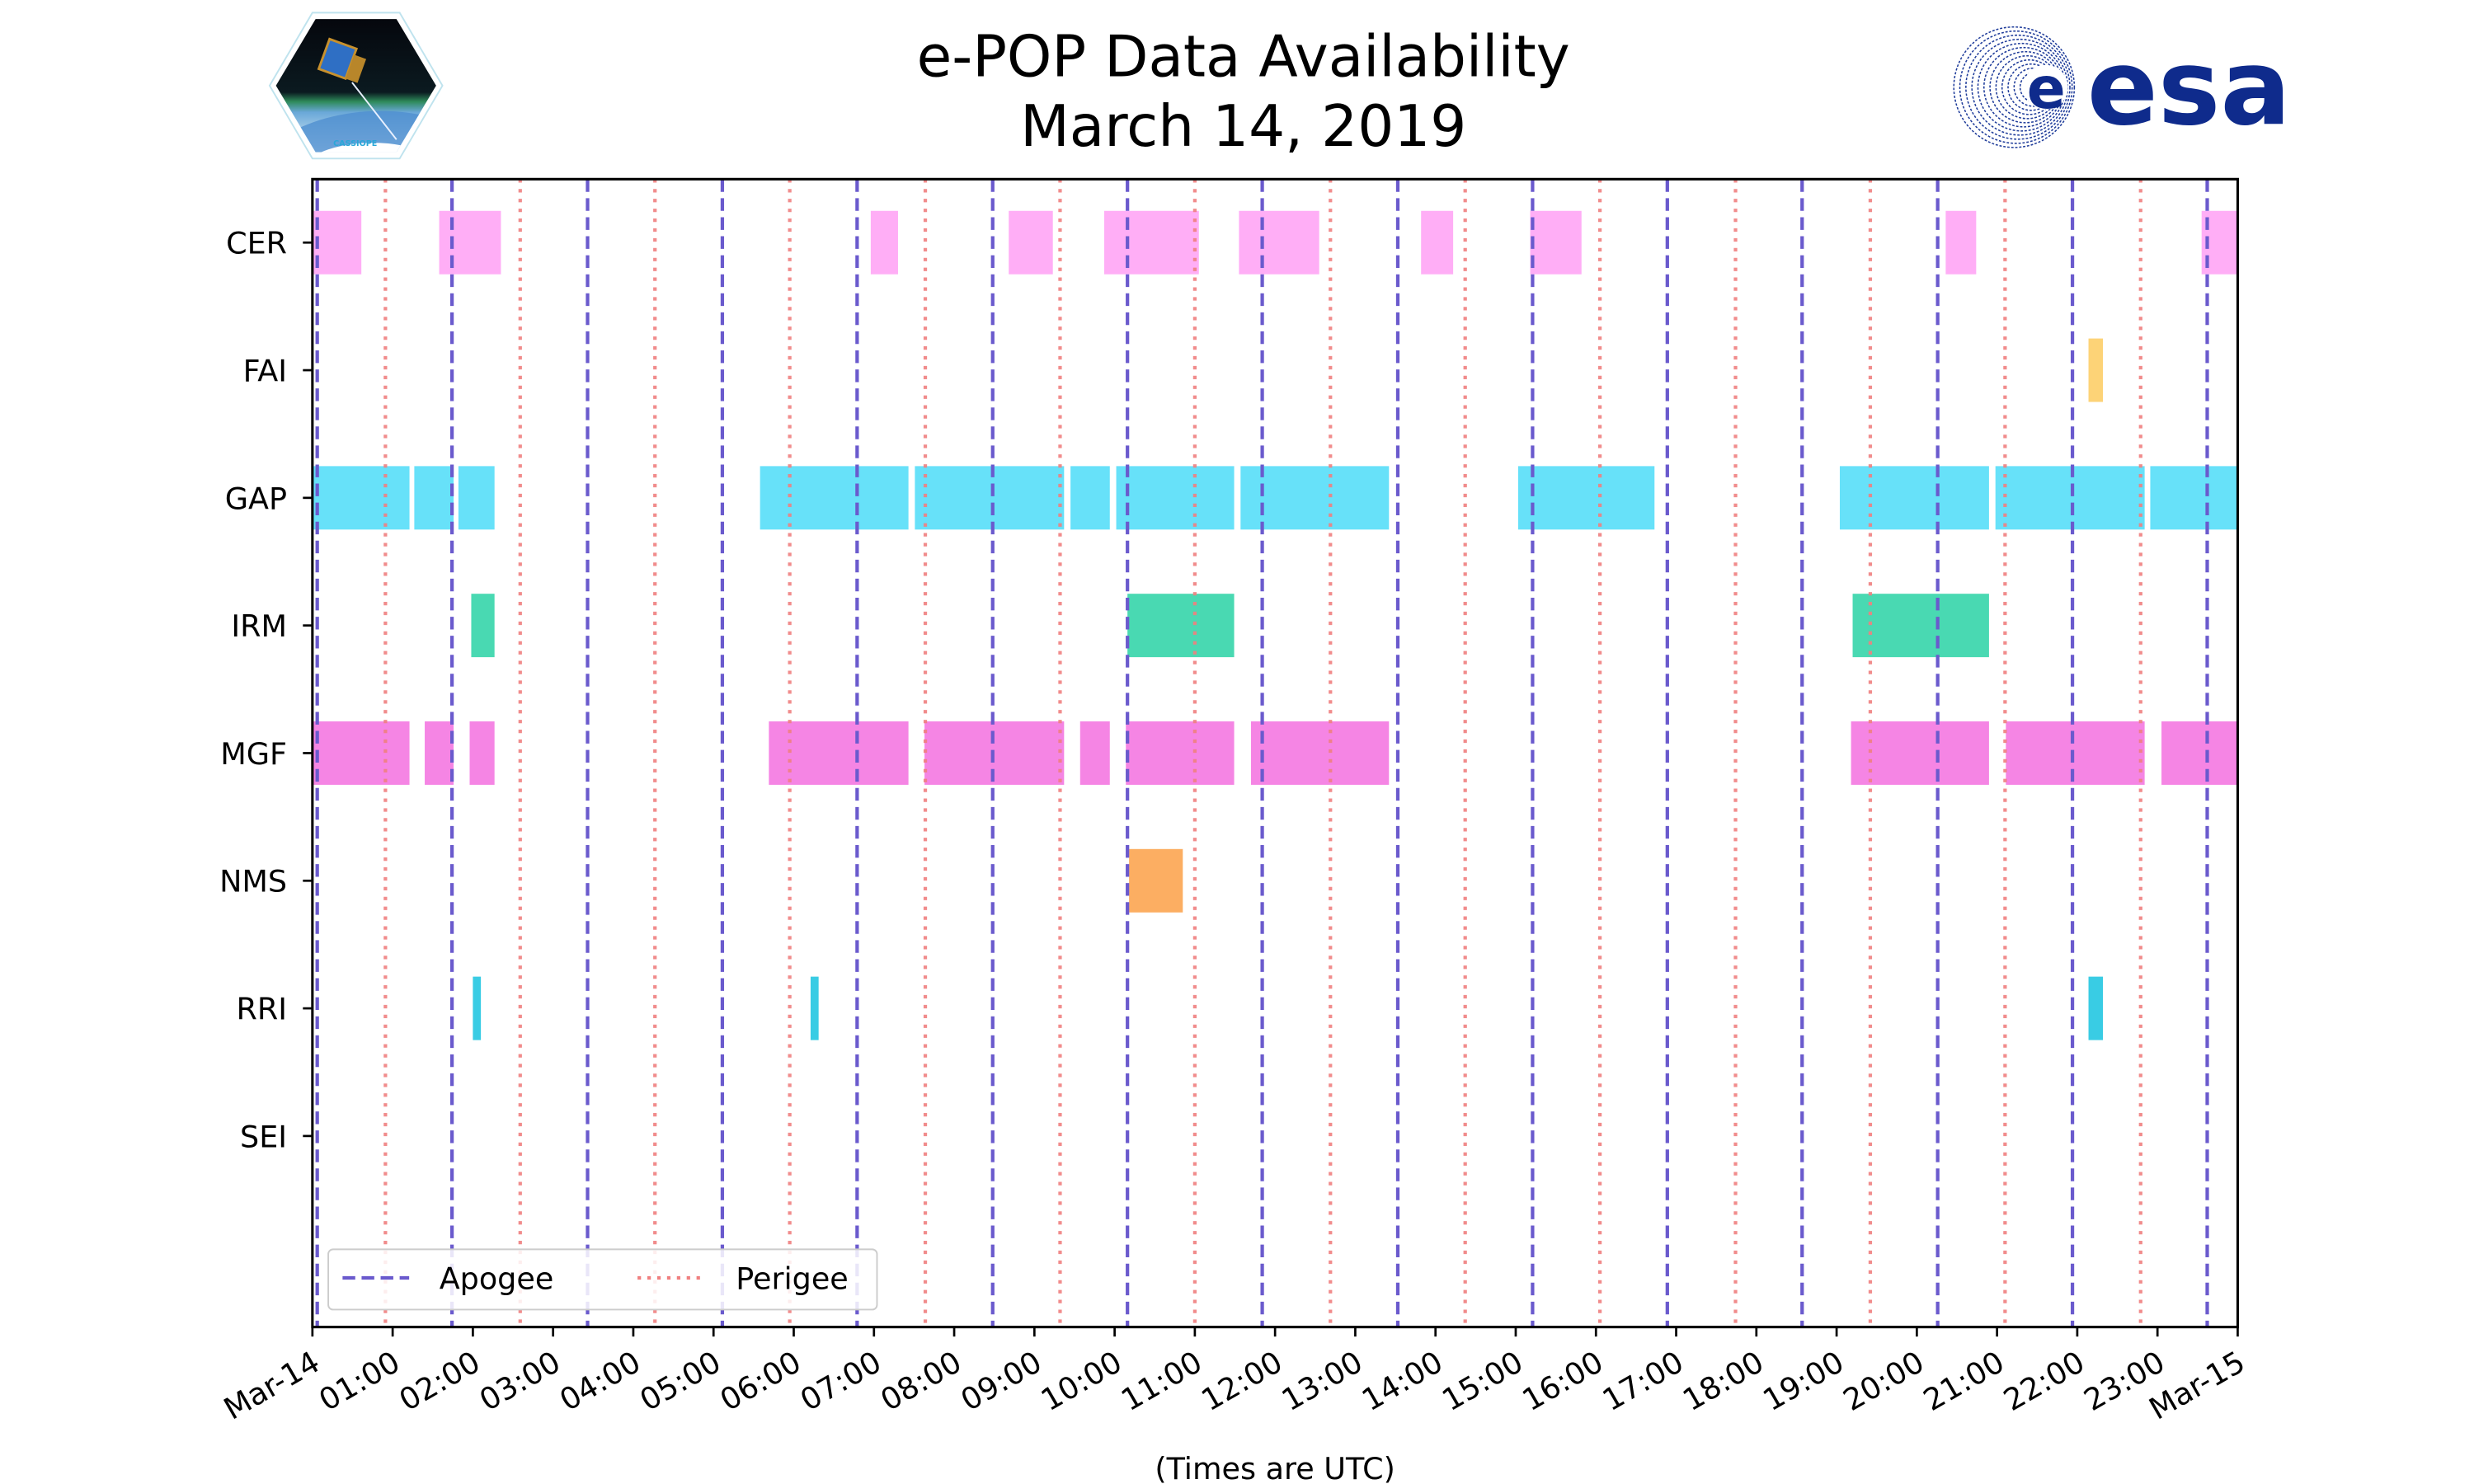  What do you see at coordinates (792, 1278) in the screenshot?
I see `legend-perigee-label: Perigee` at bounding box center [792, 1278].